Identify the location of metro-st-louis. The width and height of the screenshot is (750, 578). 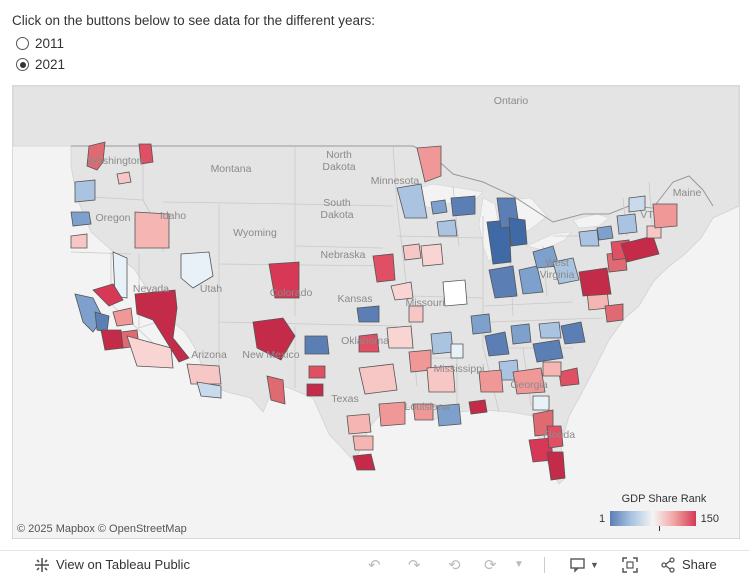
(455, 293).